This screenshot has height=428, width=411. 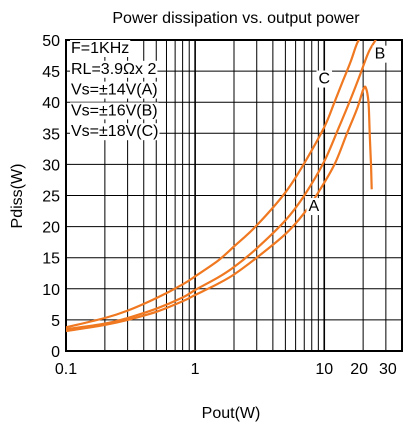 I want to click on y-tick-label: 50, so click(x=51, y=41).